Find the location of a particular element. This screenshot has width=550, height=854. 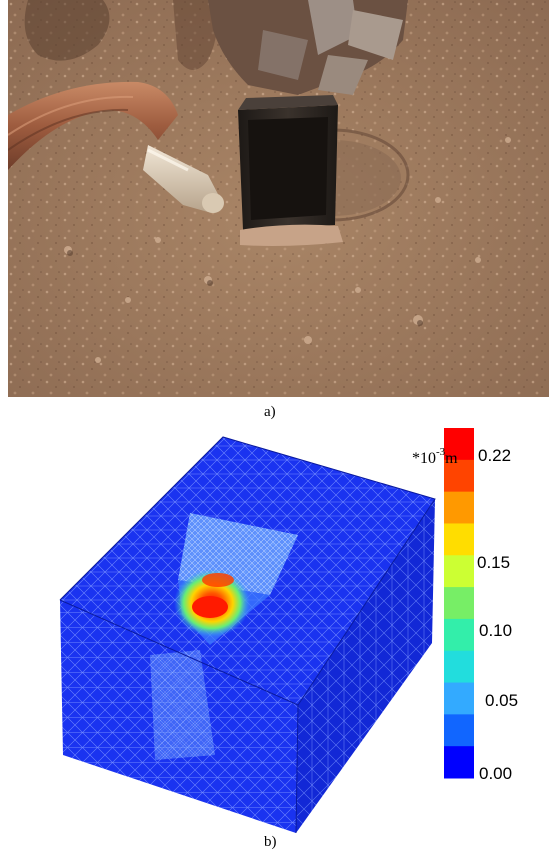

lander-shadow is located at coordinates (67, 30).